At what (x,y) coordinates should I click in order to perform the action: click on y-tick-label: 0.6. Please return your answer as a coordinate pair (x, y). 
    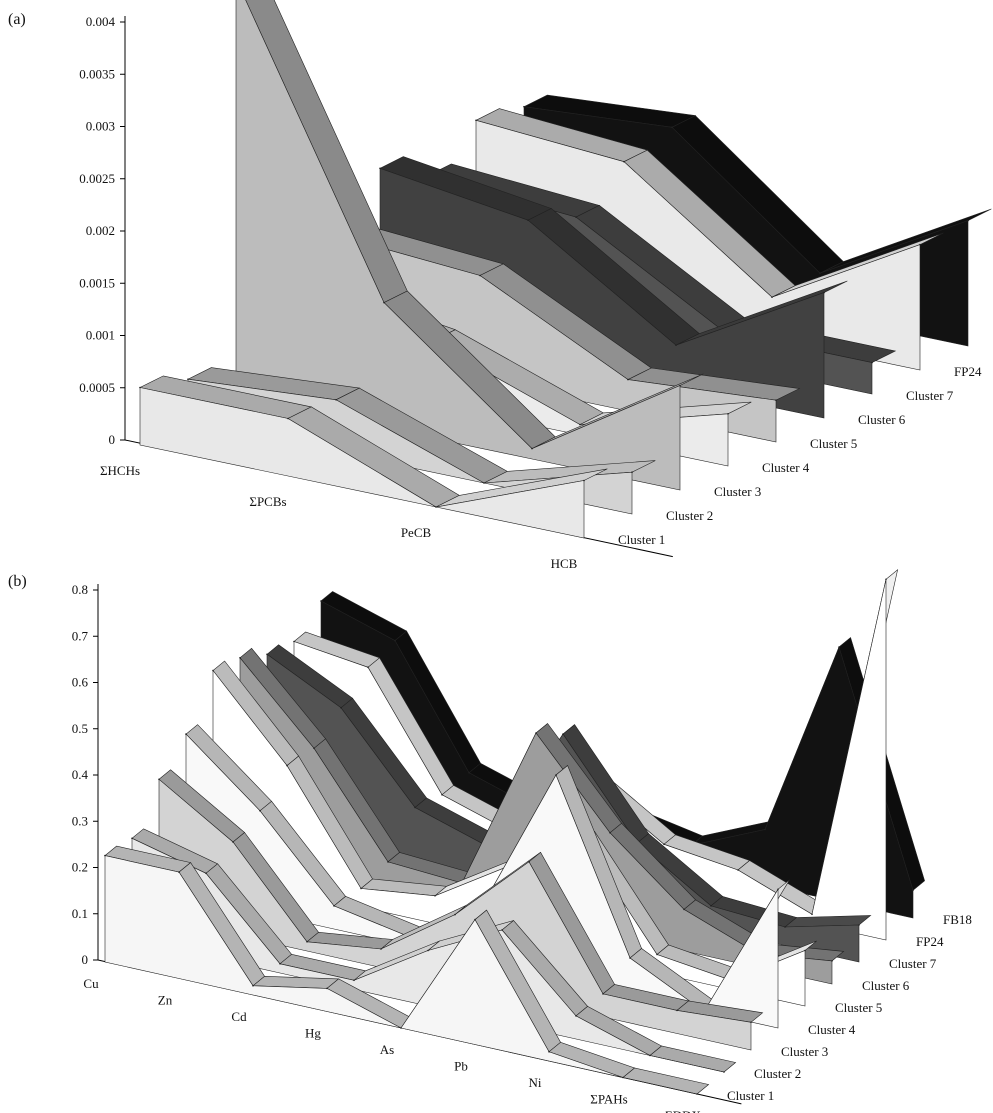
    Looking at the image, I should click on (80, 682).